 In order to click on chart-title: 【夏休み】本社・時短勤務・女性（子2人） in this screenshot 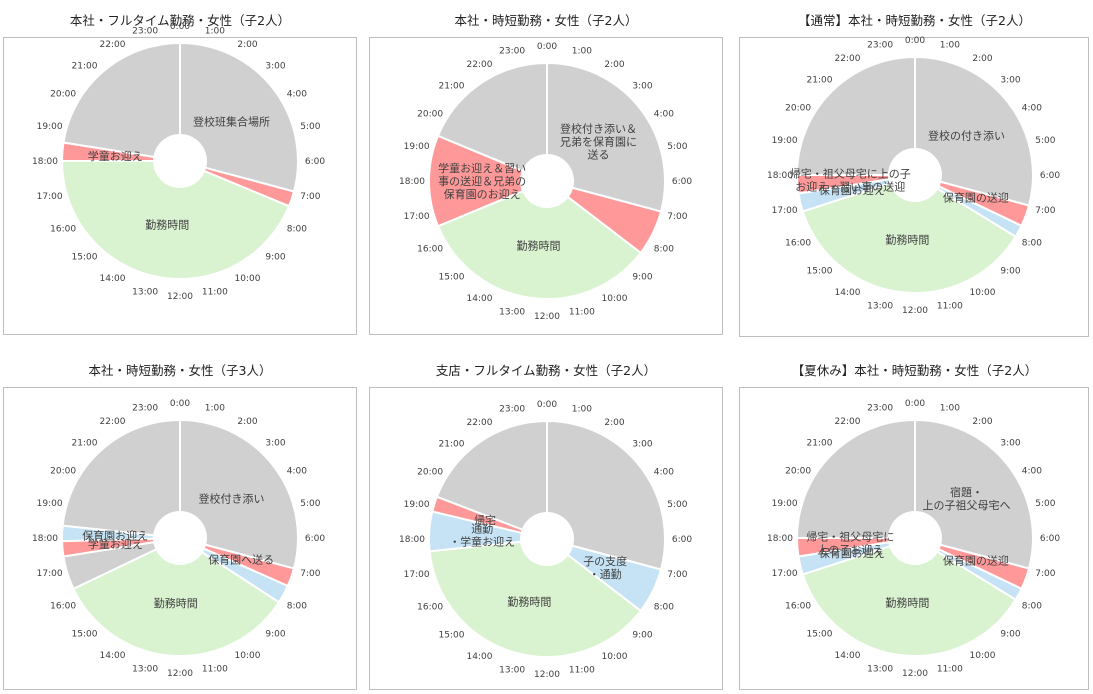, I will do `click(914, 370)`.